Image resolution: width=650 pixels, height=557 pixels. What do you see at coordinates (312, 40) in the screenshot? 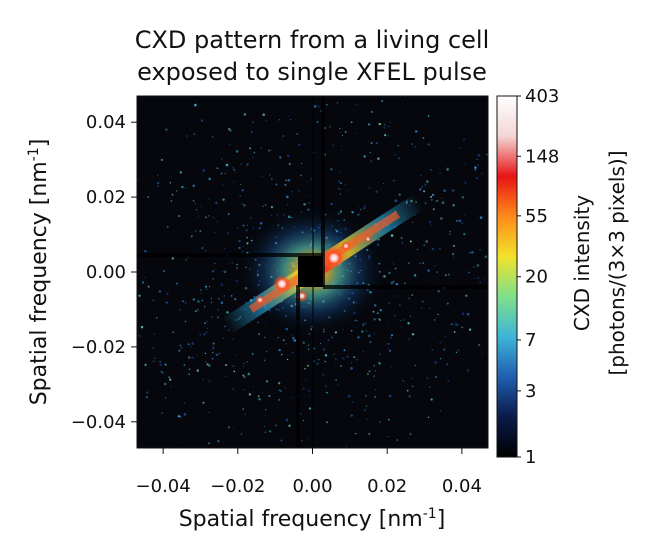
I see `chart-title-line-1: CXD pattern from a living cell` at bounding box center [312, 40].